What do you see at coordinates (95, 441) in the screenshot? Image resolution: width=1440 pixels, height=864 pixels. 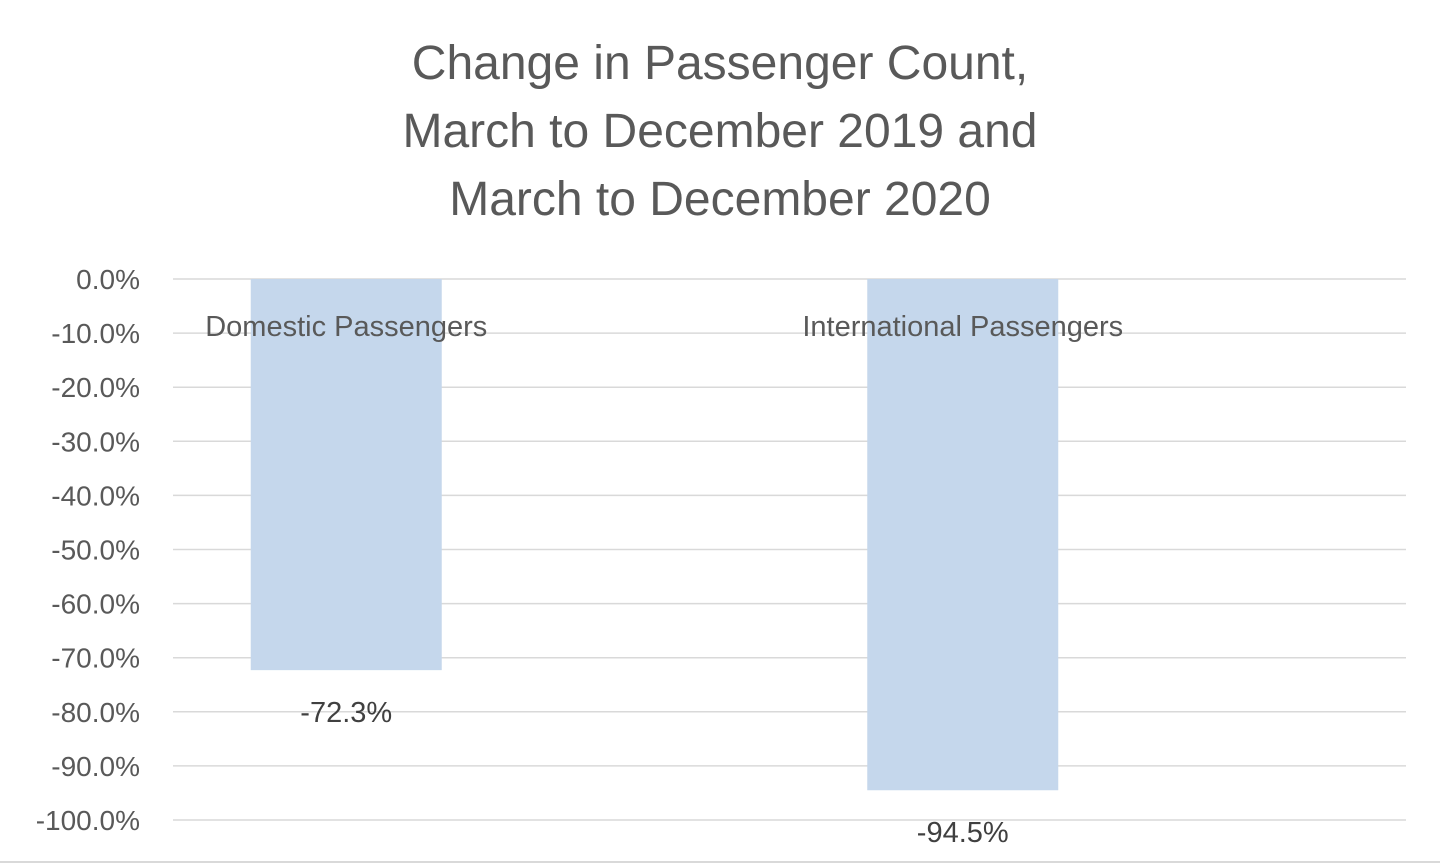 I see `y-tick-label: -30.0%` at bounding box center [95, 441].